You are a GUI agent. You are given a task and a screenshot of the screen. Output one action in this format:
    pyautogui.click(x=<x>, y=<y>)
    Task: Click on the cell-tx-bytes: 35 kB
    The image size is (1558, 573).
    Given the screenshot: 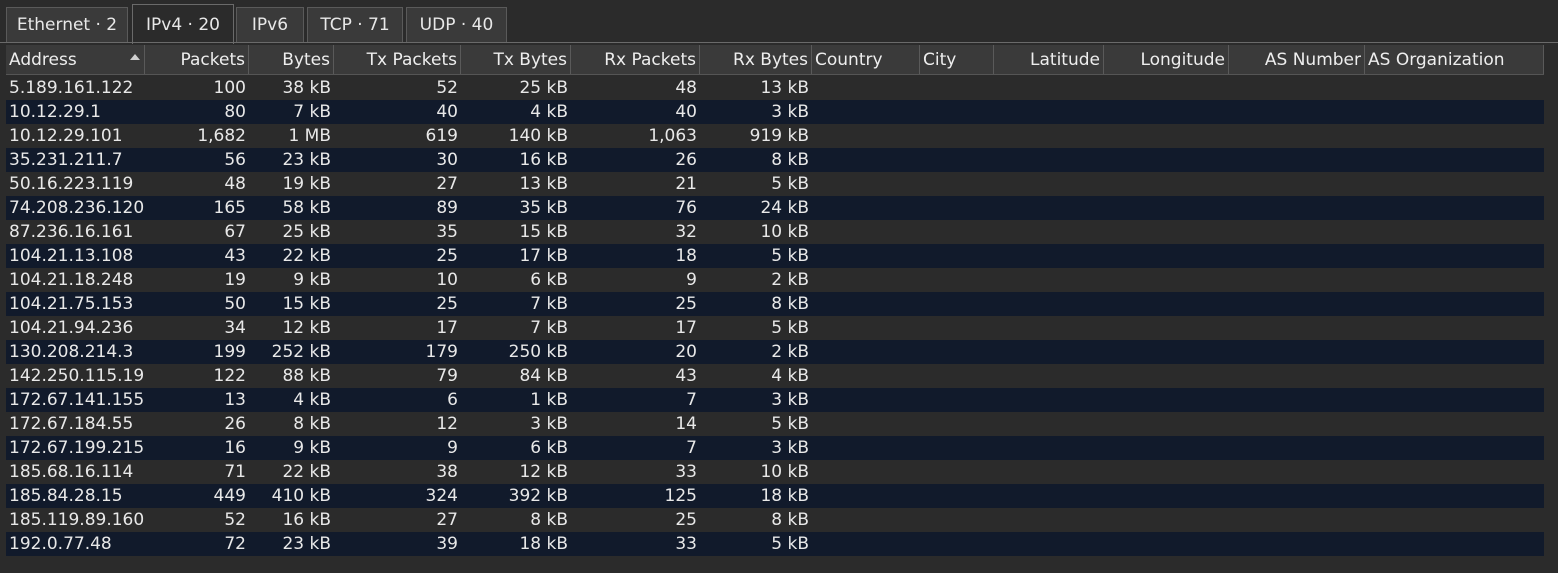 What is the action you would take?
    pyautogui.click(x=543, y=208)
    